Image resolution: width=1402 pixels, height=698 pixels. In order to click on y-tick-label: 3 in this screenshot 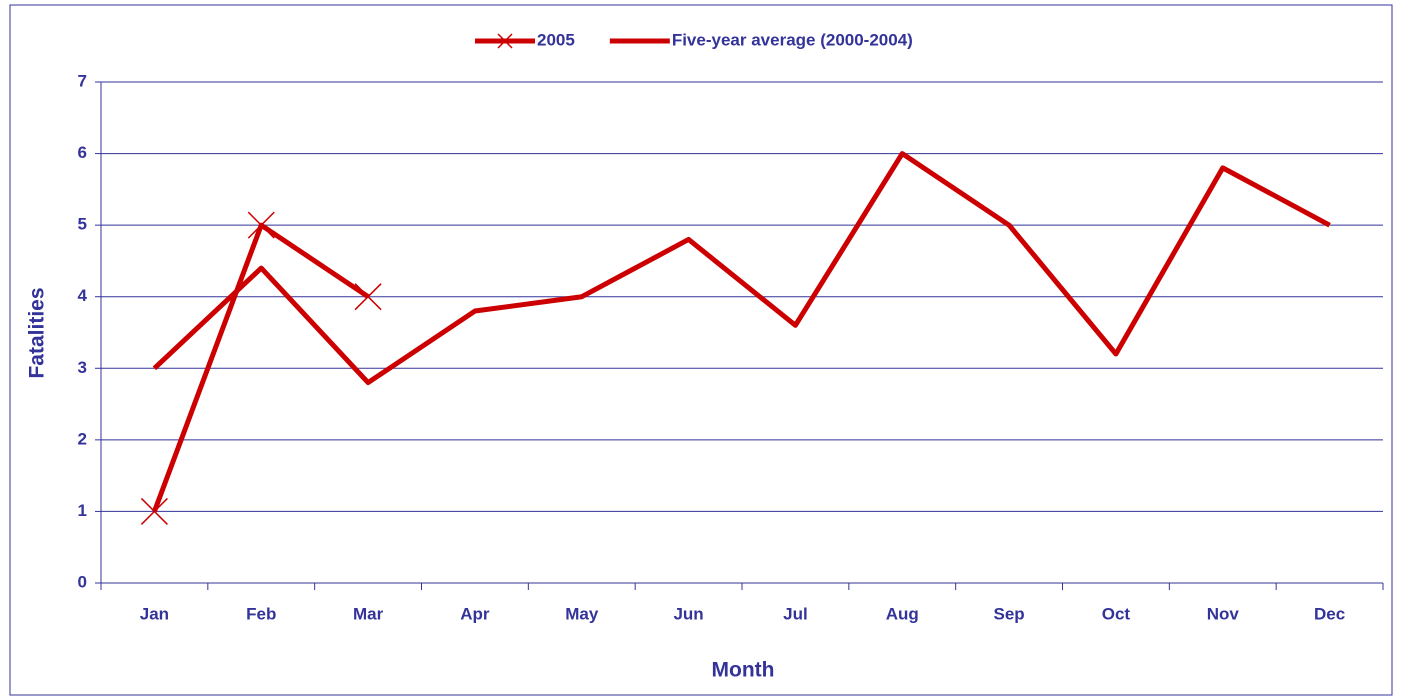, I will do `click(82, 367)`.